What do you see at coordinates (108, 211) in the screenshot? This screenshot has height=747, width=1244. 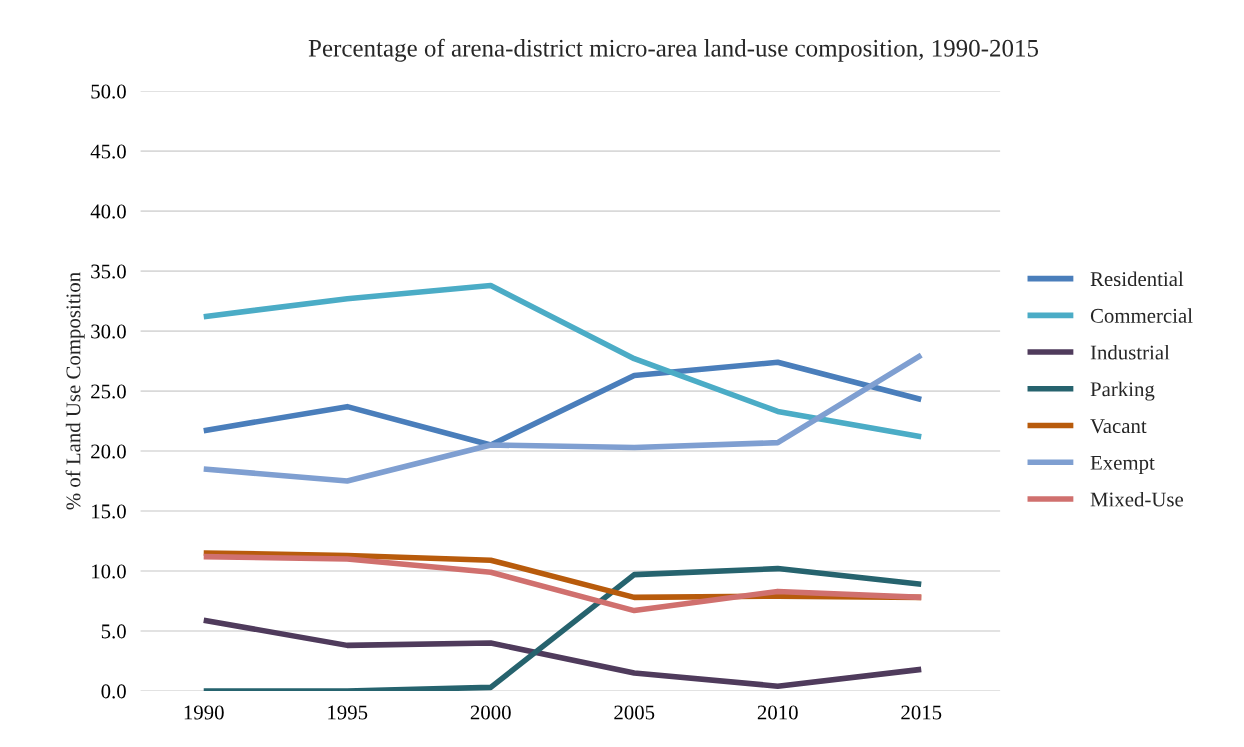 I see `y-tick-label: 40.0` at bounding box center [108, 211].